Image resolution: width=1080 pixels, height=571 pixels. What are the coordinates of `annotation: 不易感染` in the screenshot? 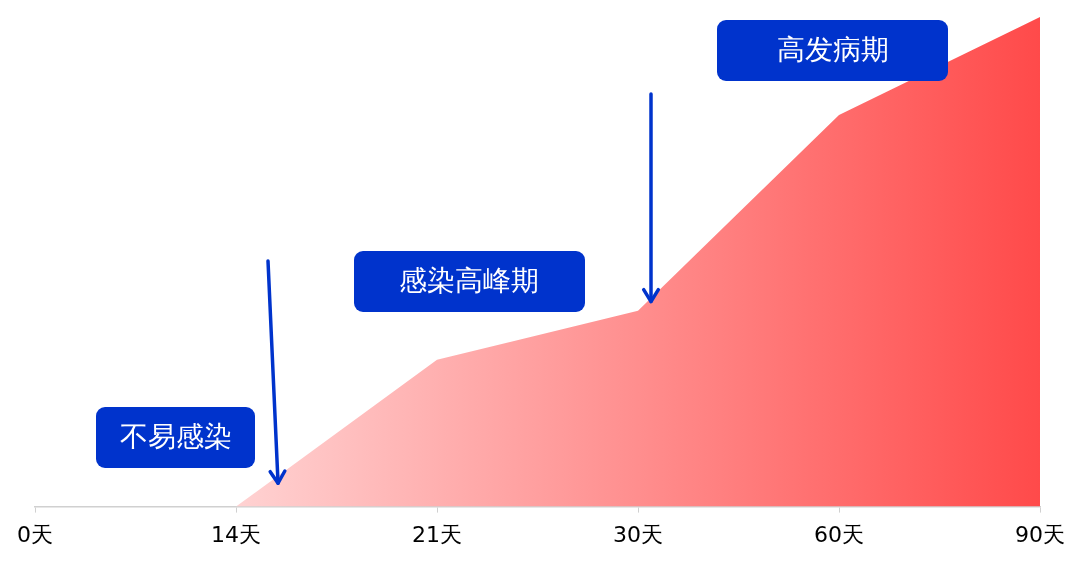 It's located at (175, 437).